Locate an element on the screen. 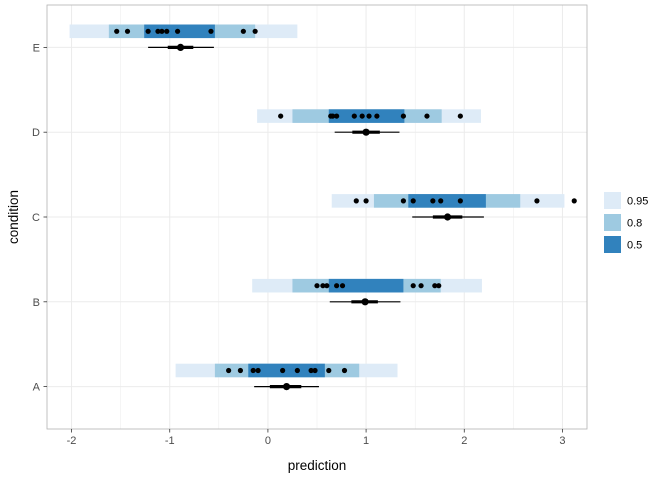 The image size is (672, 480). x-tick-label: -1 is located at coordinates (170, 441).